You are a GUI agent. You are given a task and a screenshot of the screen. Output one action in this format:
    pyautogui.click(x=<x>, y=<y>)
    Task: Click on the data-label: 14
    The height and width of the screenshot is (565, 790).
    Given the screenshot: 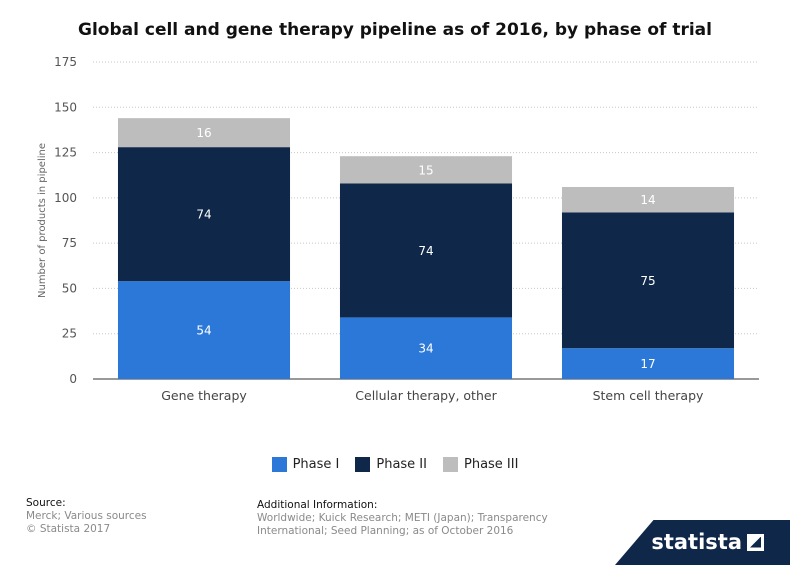 What is the action you would take?
    pyautogui.click(x=647, y=200)
    